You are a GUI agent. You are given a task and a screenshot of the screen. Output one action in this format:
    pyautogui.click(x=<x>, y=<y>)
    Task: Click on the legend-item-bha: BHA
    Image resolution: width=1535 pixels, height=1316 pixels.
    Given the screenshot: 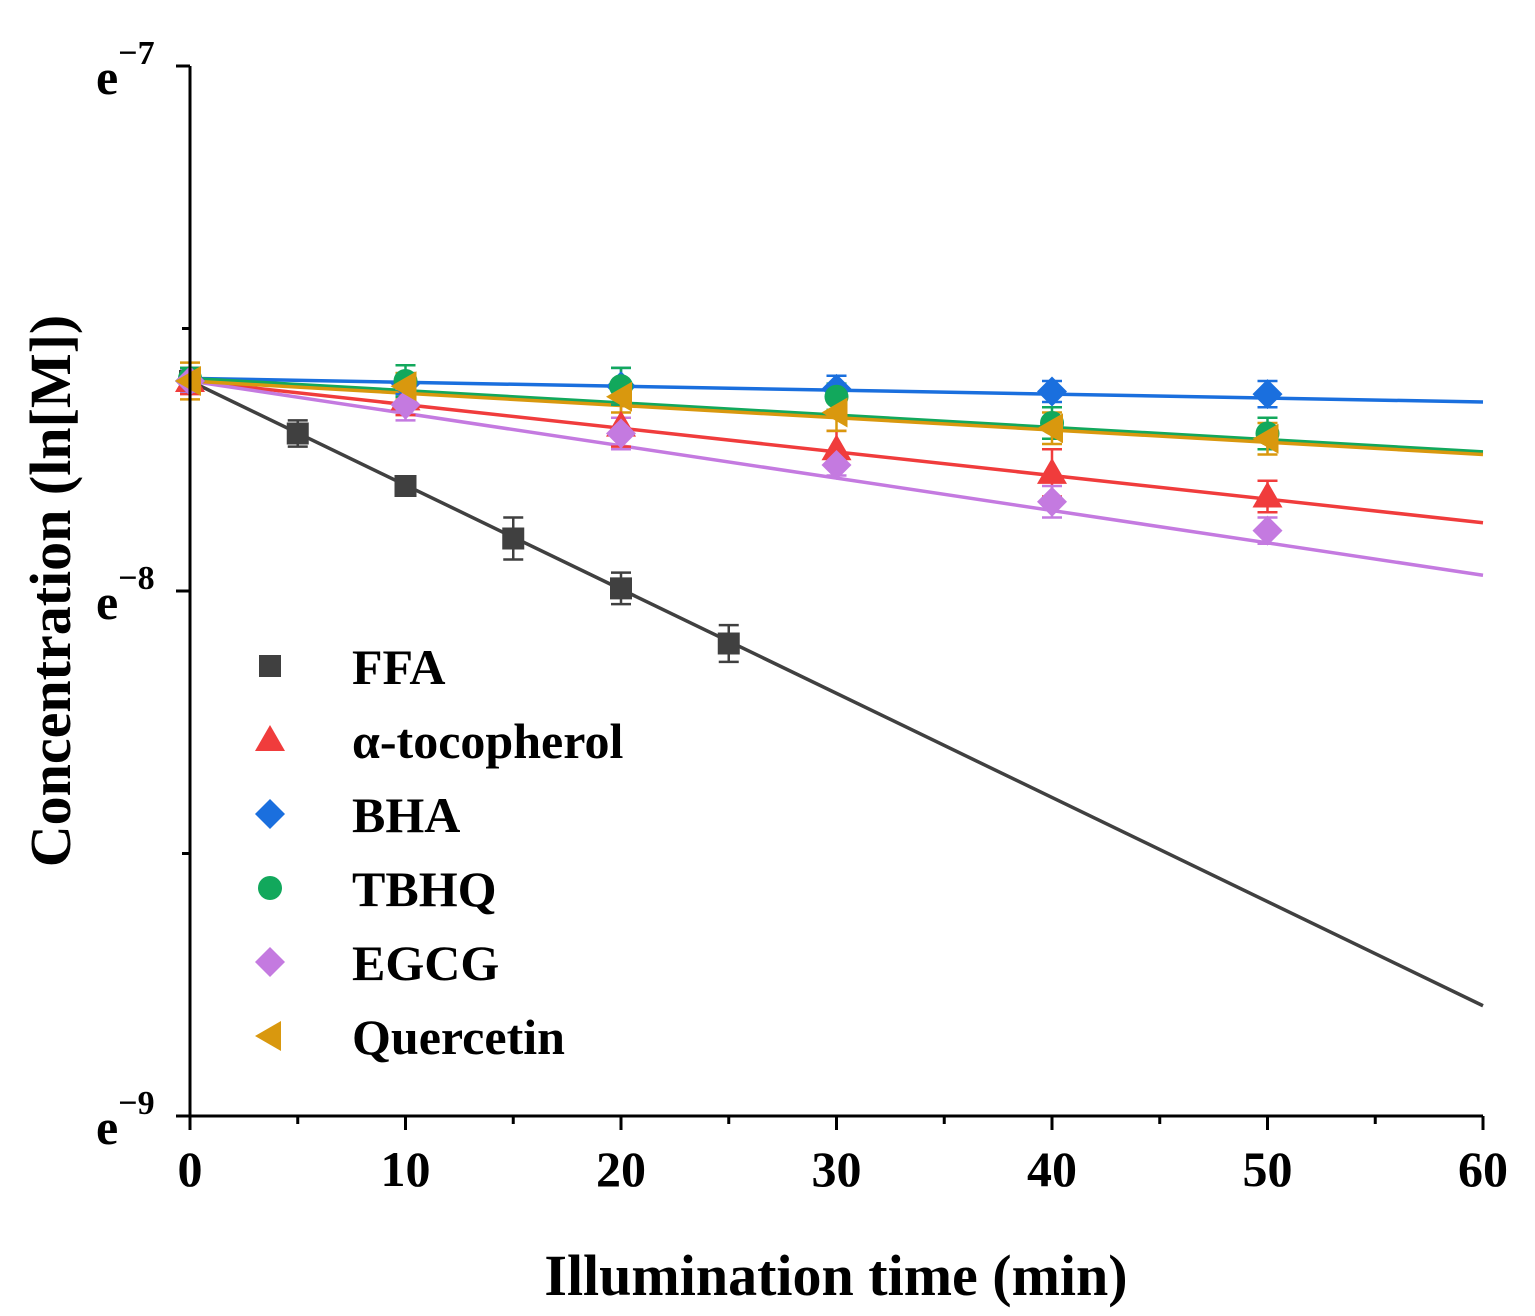 What is the action you would take?
    pyautogui.click(x=357, y=815)
    